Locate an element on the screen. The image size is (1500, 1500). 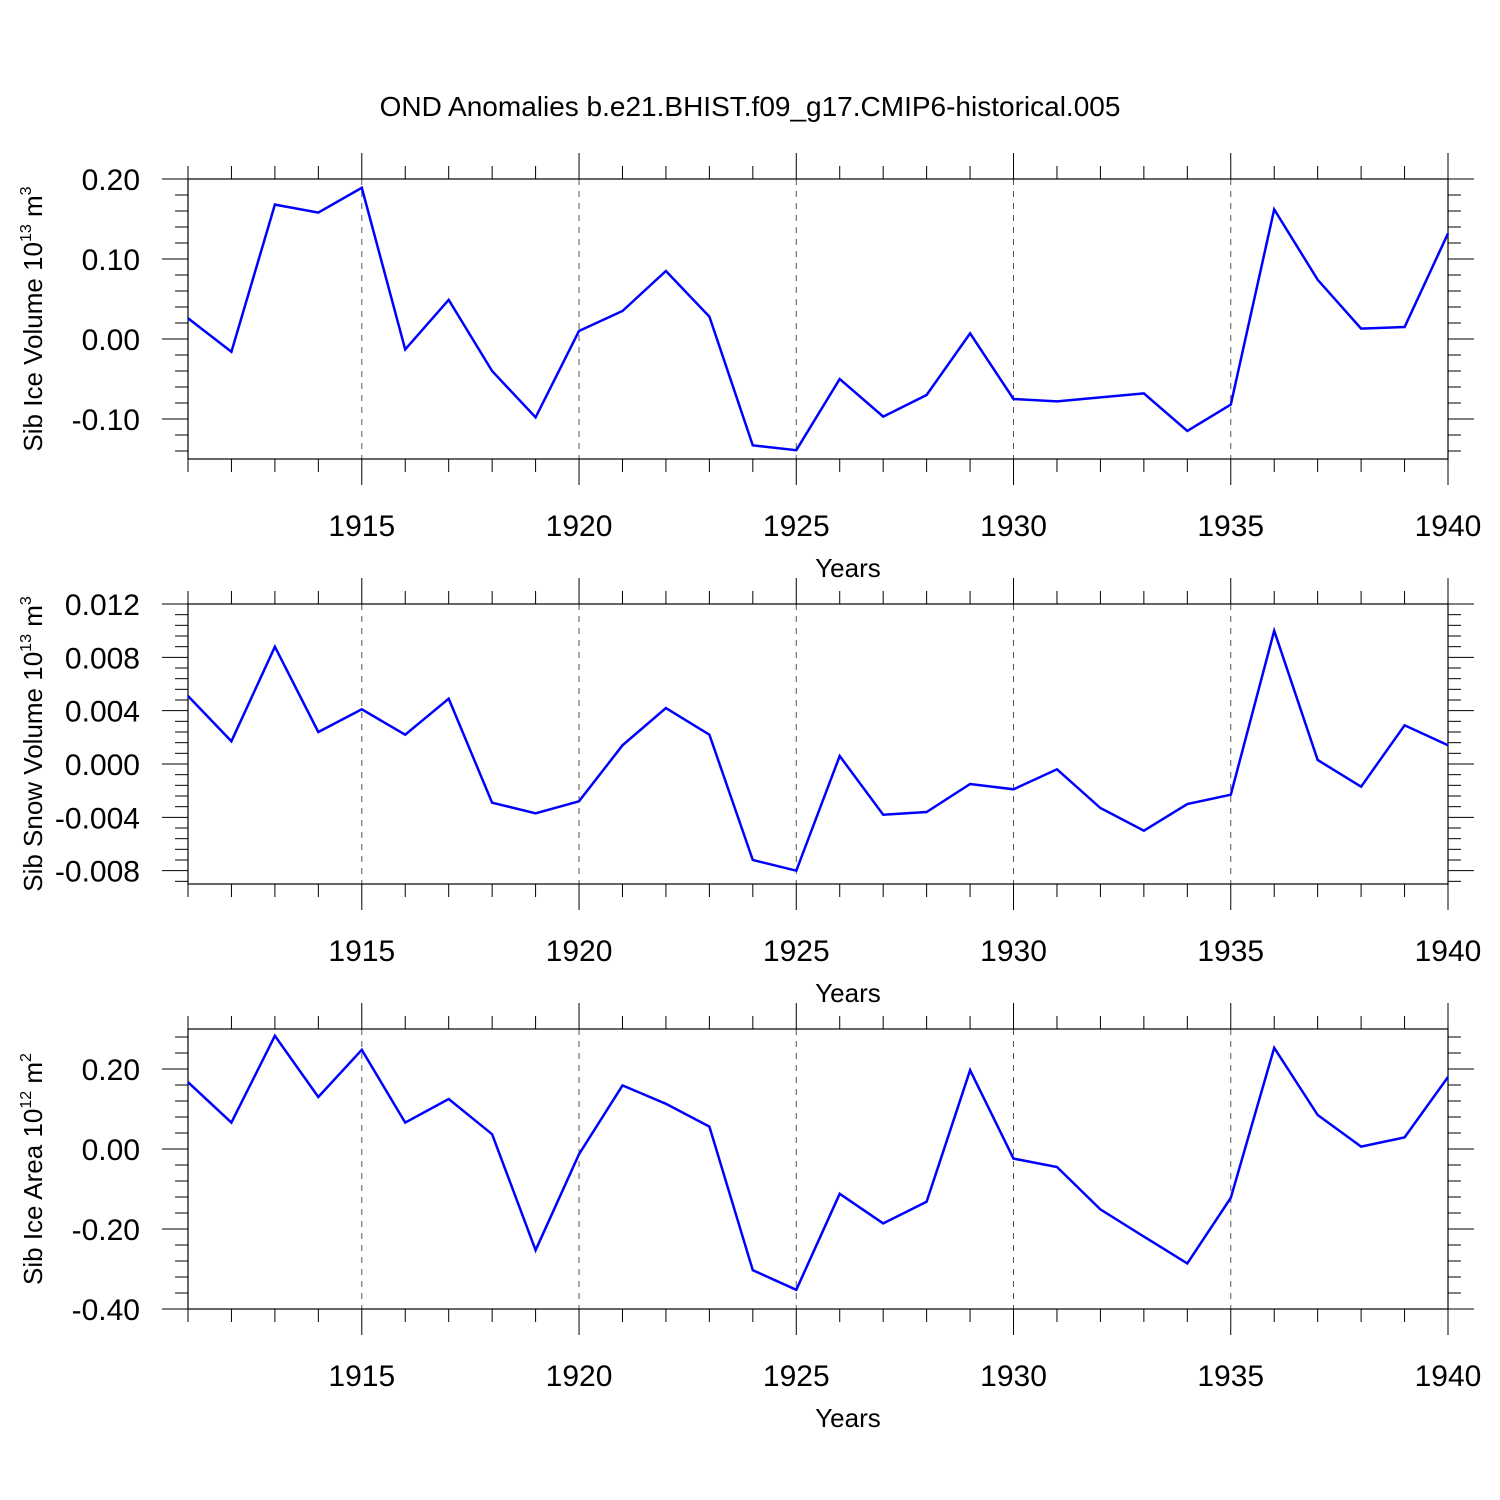
y-tick-label: 0.004 is located at coordinates (102, 712).